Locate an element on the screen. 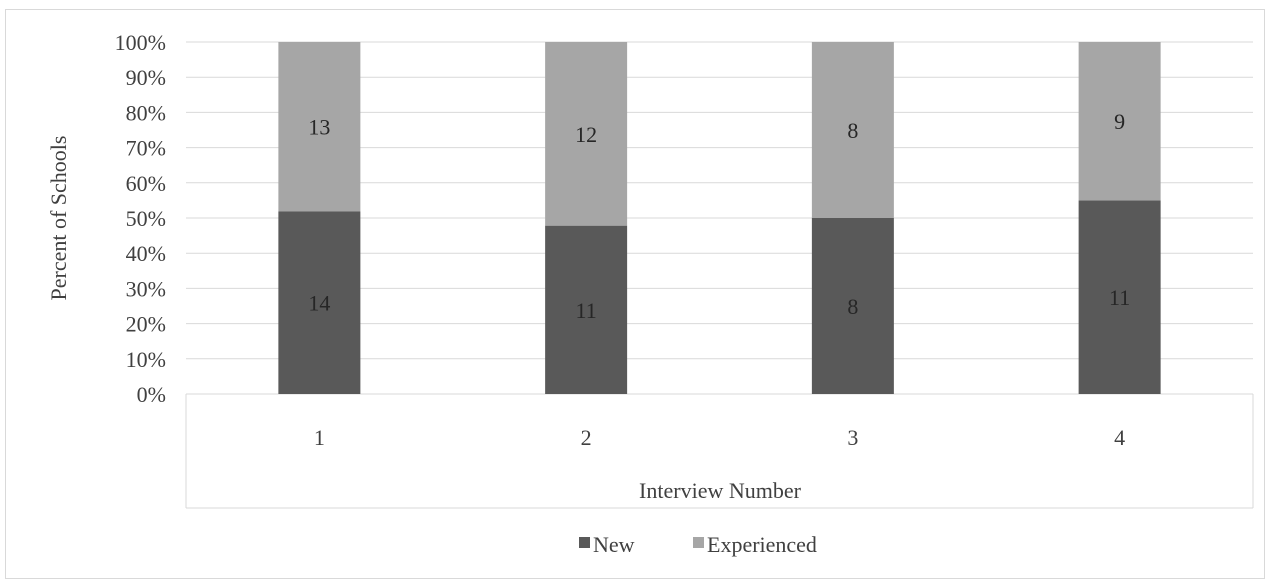  legend-swatch-experienced is located at coordinates (698, 542).